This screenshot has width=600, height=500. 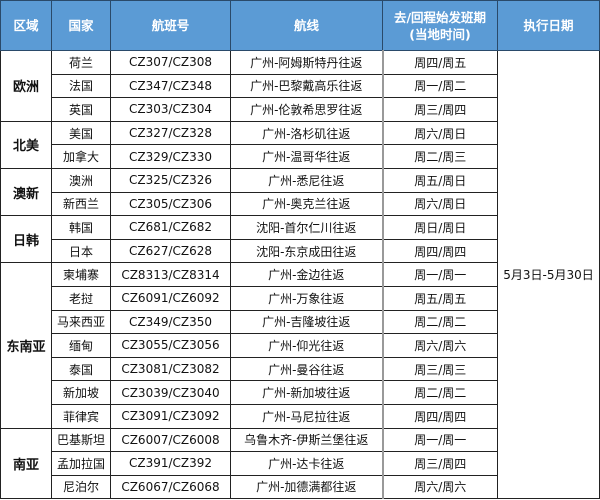 I want to click on schedule-cell: 周五/周日, so click(x=439, y=180).